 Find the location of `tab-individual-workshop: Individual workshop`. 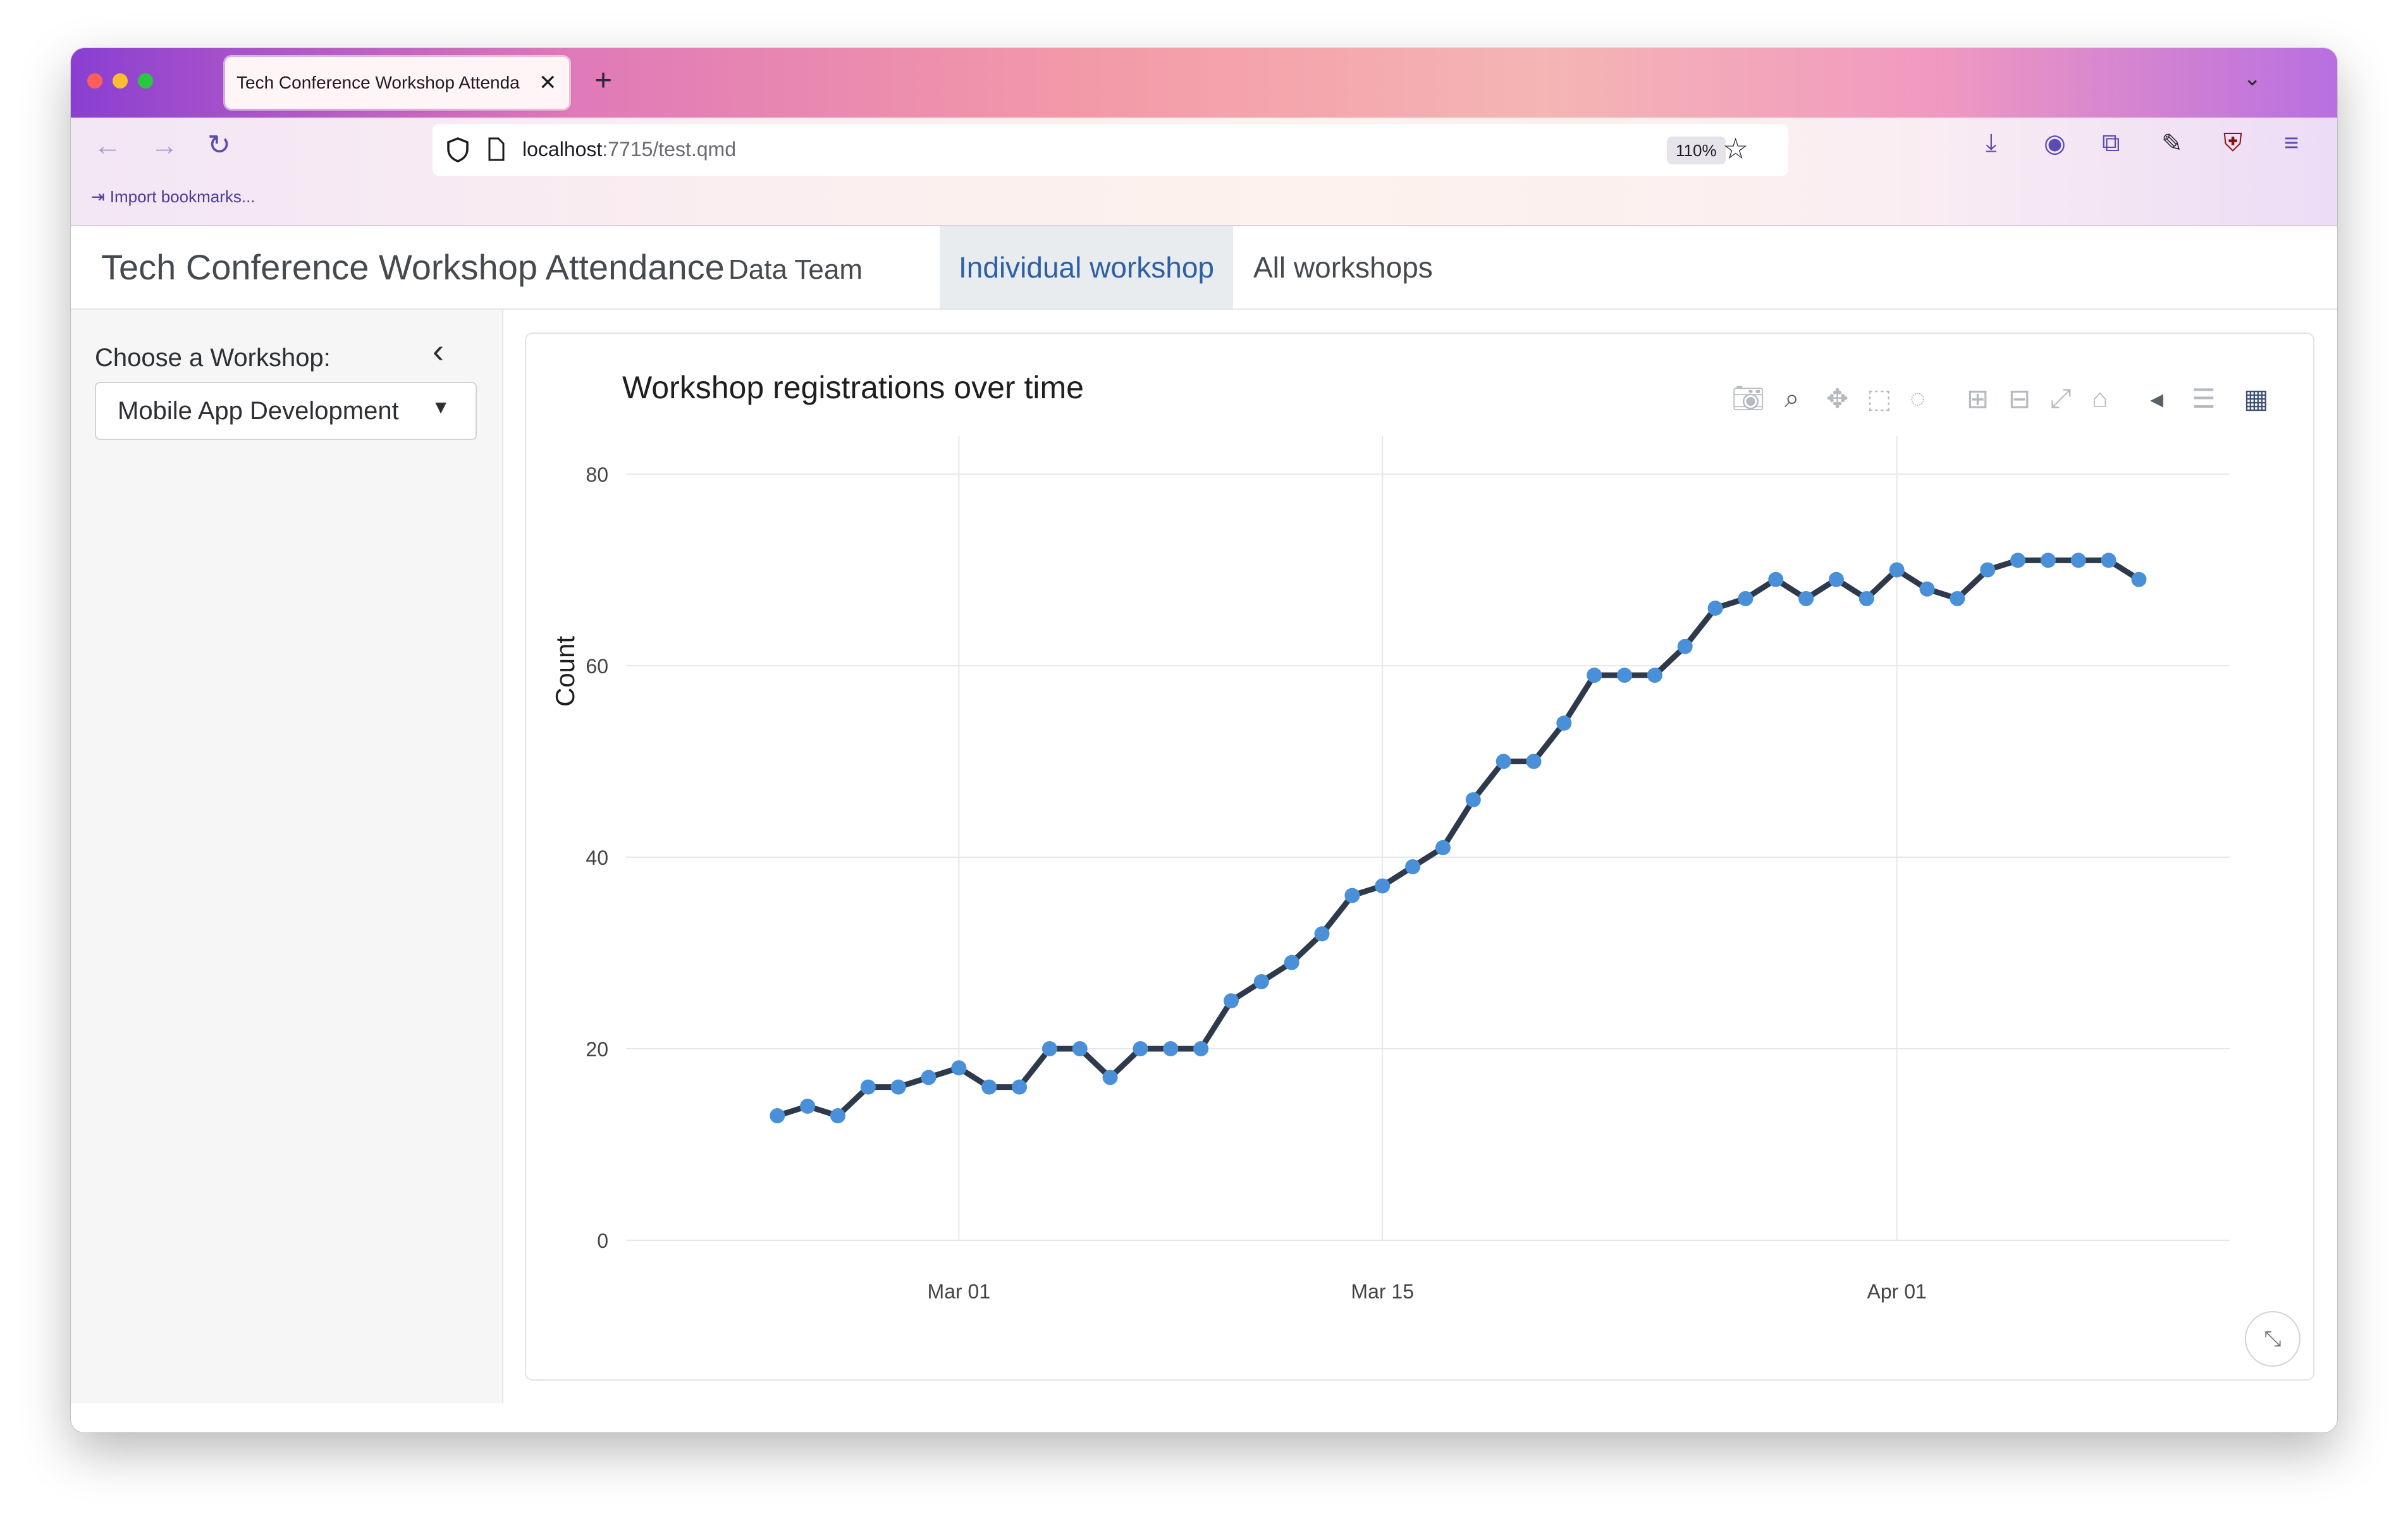

tab-individual-workshop: Individual workshop is located at coordinates (1087, 267).